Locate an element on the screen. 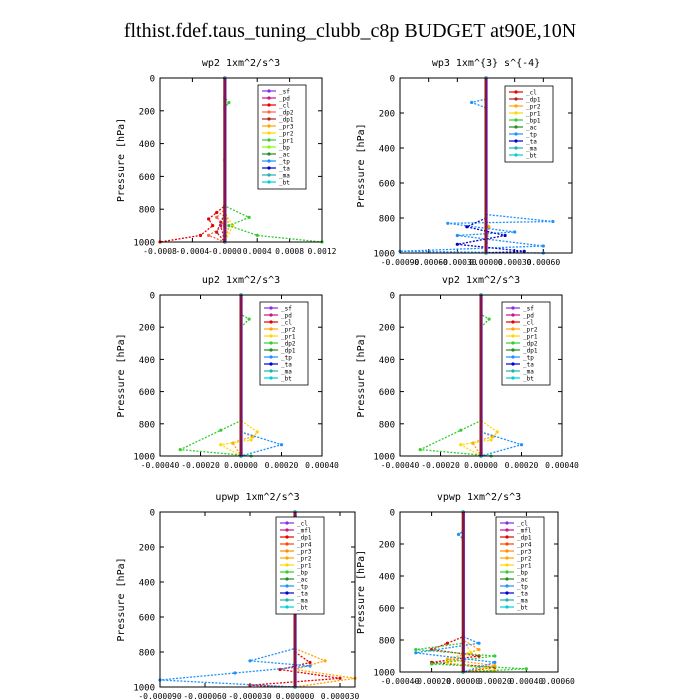 Image resolution: width=700 pixels, height=700 pixels. plot-frame is located at coordinates (479, 592).